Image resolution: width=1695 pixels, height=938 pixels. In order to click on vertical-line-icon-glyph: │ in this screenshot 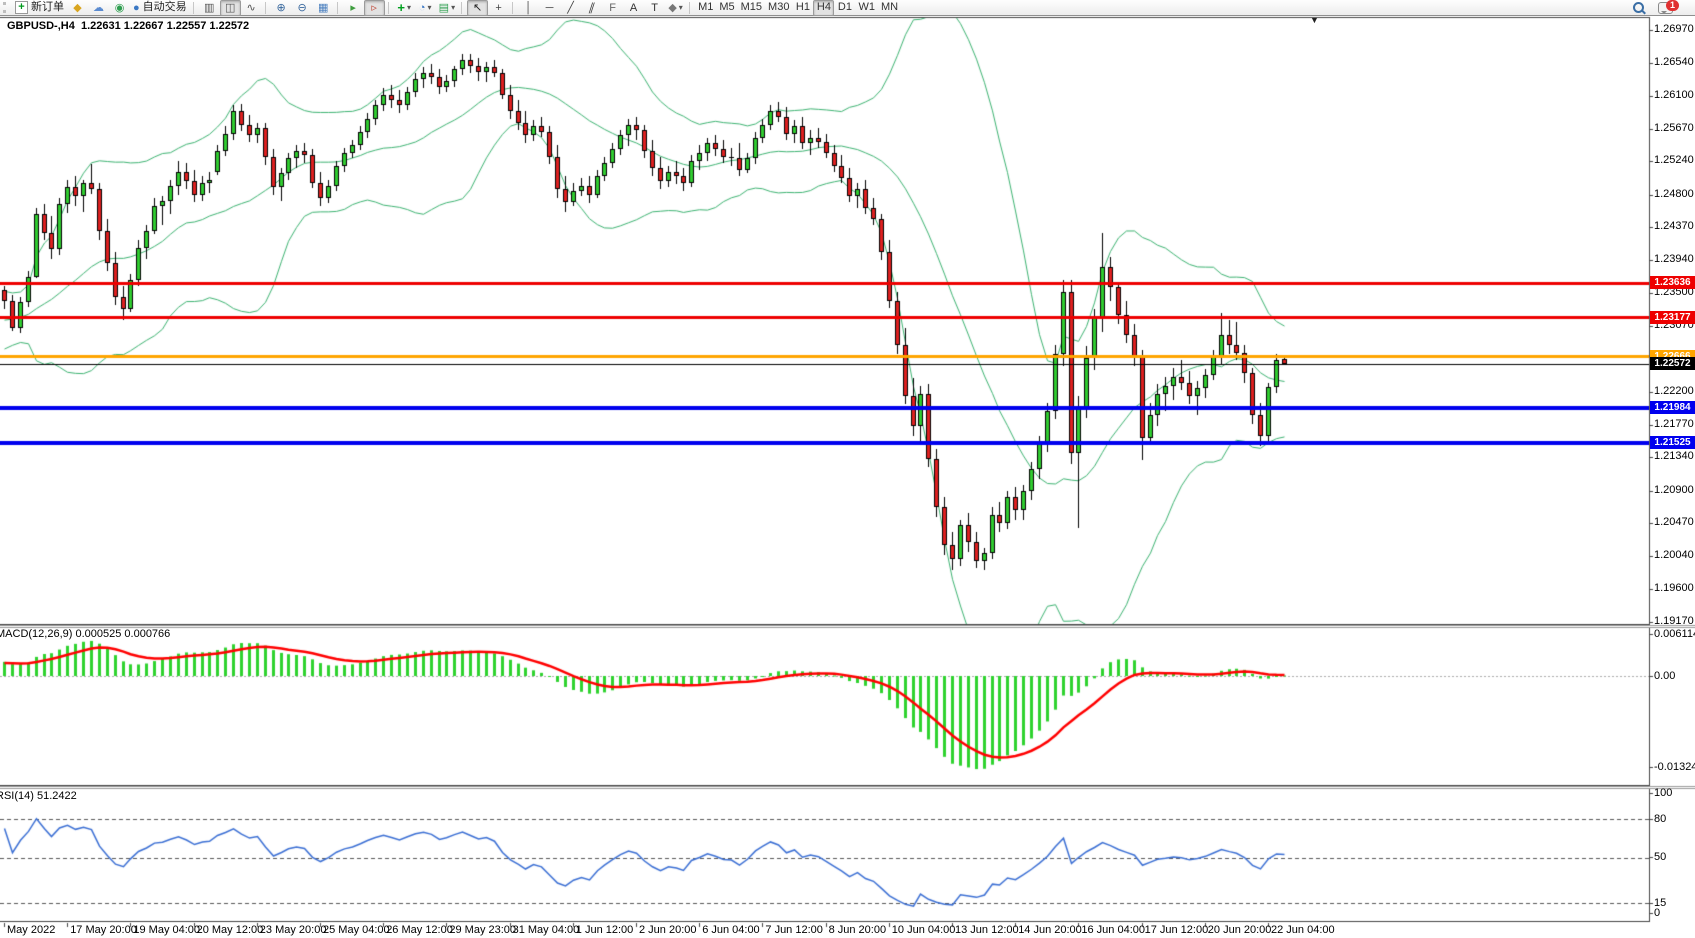, I will do `click(529, 7)`.